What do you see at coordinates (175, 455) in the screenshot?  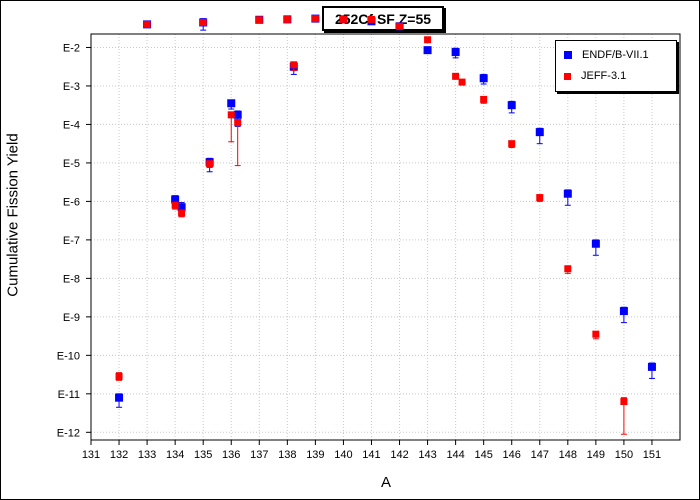 I see `x-tick-label: 134` at bounding box center [175, 455].